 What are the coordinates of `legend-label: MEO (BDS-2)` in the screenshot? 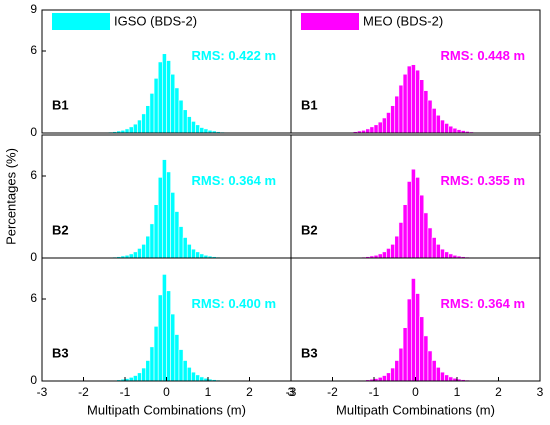 It's located at (403, 20).